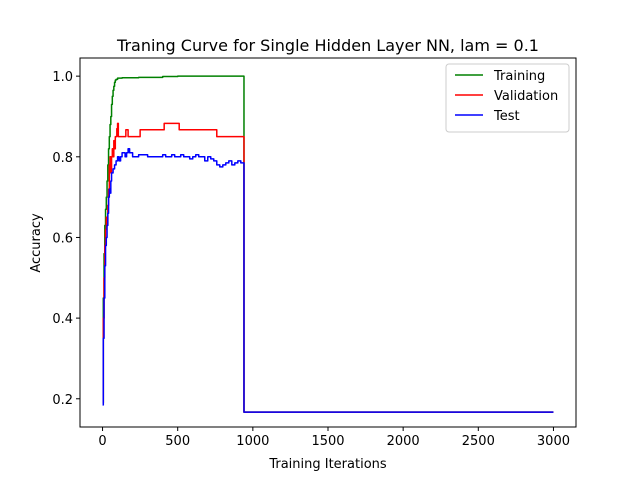  I want to click on x-axis-ticks: 0 500 1000 1500 2000 2500 3000, so click(334, 438).